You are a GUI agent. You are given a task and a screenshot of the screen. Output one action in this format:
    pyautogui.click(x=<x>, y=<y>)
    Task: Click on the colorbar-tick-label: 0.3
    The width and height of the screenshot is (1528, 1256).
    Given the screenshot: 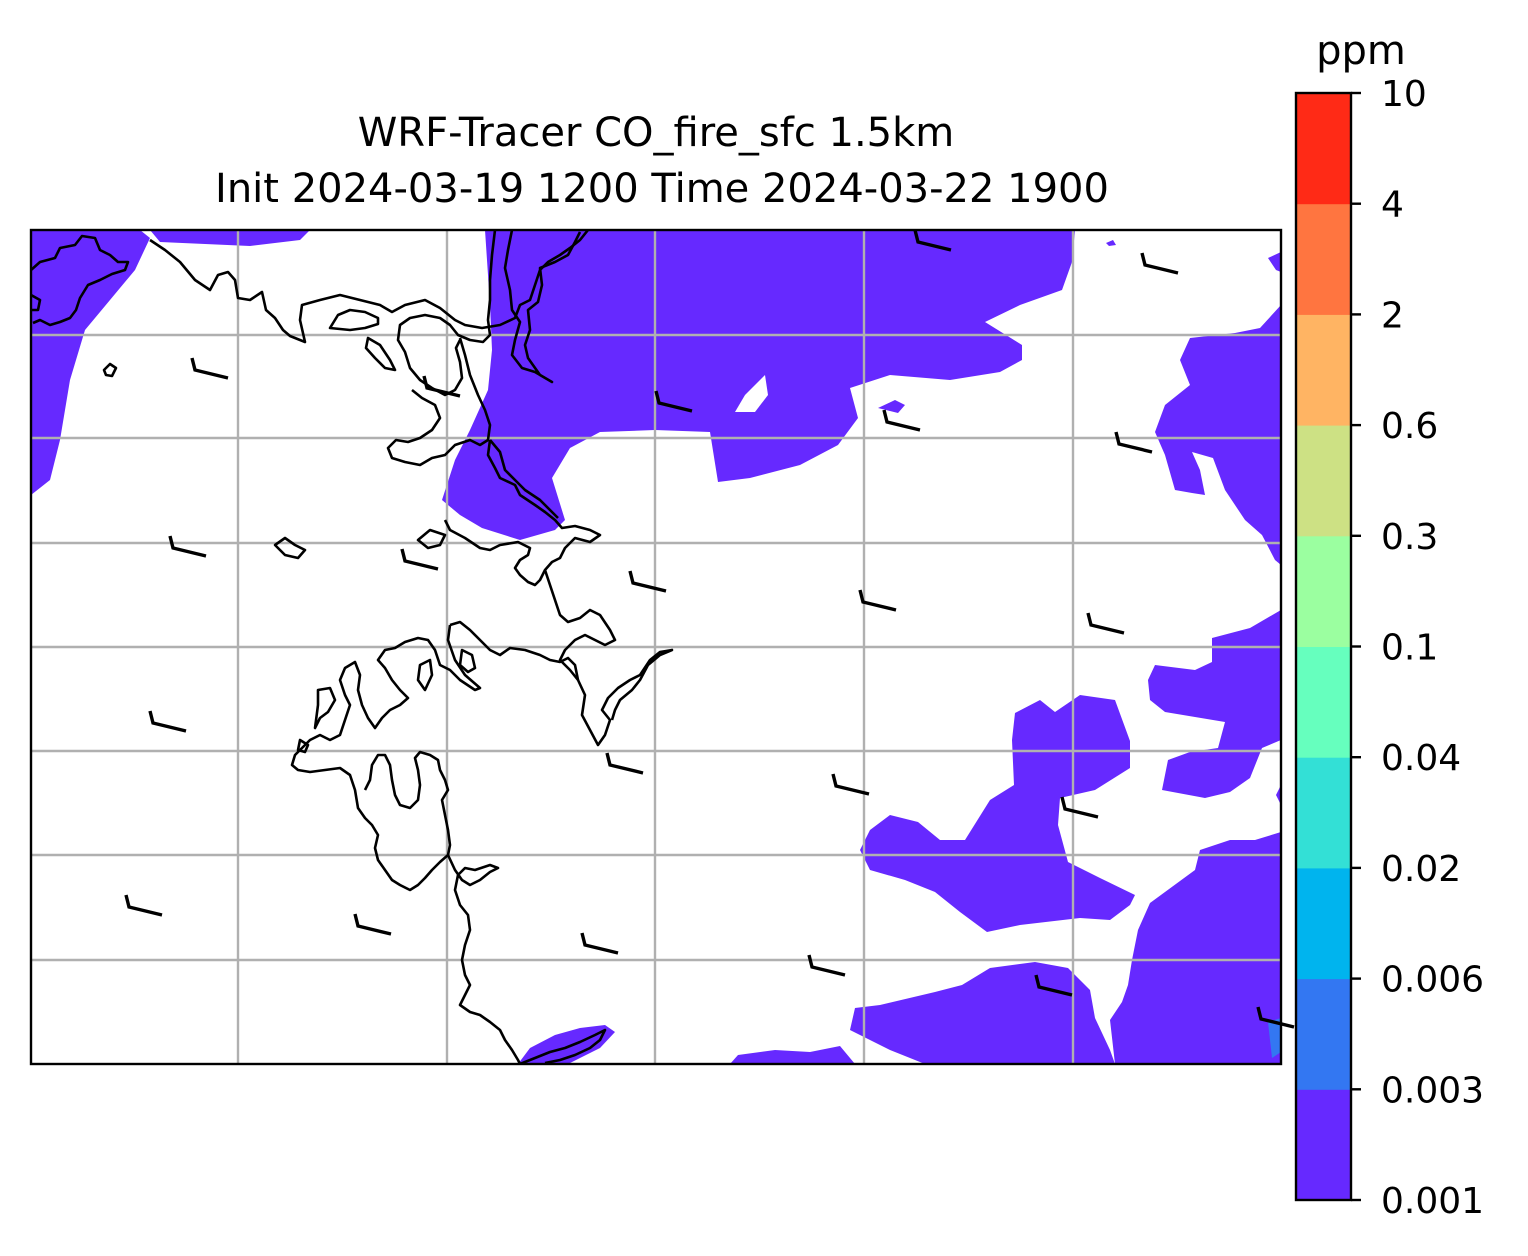 What is the action you would take?
    pyautogui.click(x=1409, y=537)
    